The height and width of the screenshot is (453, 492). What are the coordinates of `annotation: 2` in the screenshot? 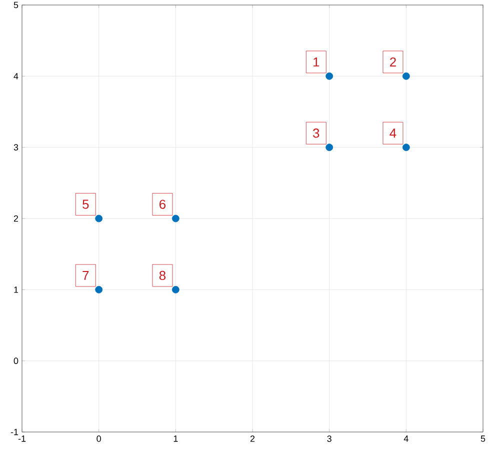 It's located at (393, 61).